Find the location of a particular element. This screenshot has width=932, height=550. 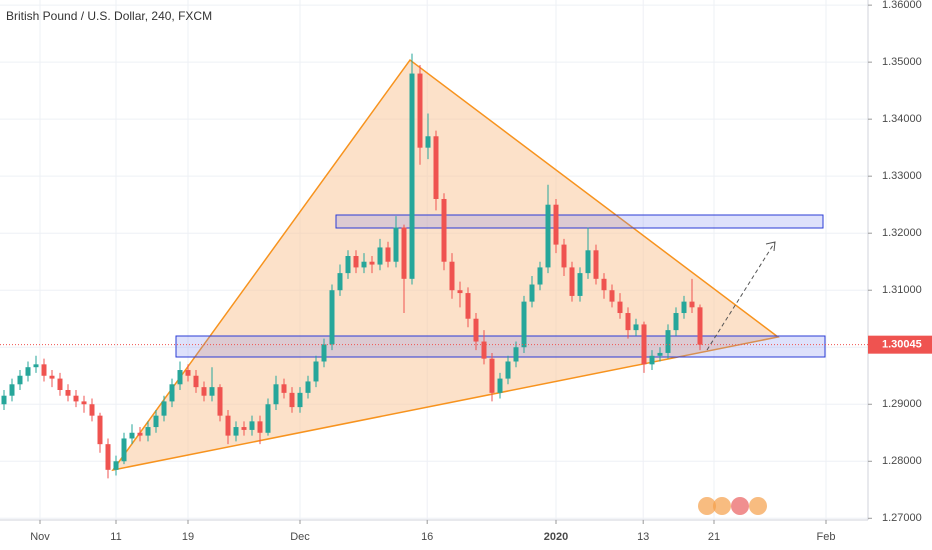

chart-title: British Pound / U.S. Dollar, 240, FXCM is located at coordinates (109, 16).